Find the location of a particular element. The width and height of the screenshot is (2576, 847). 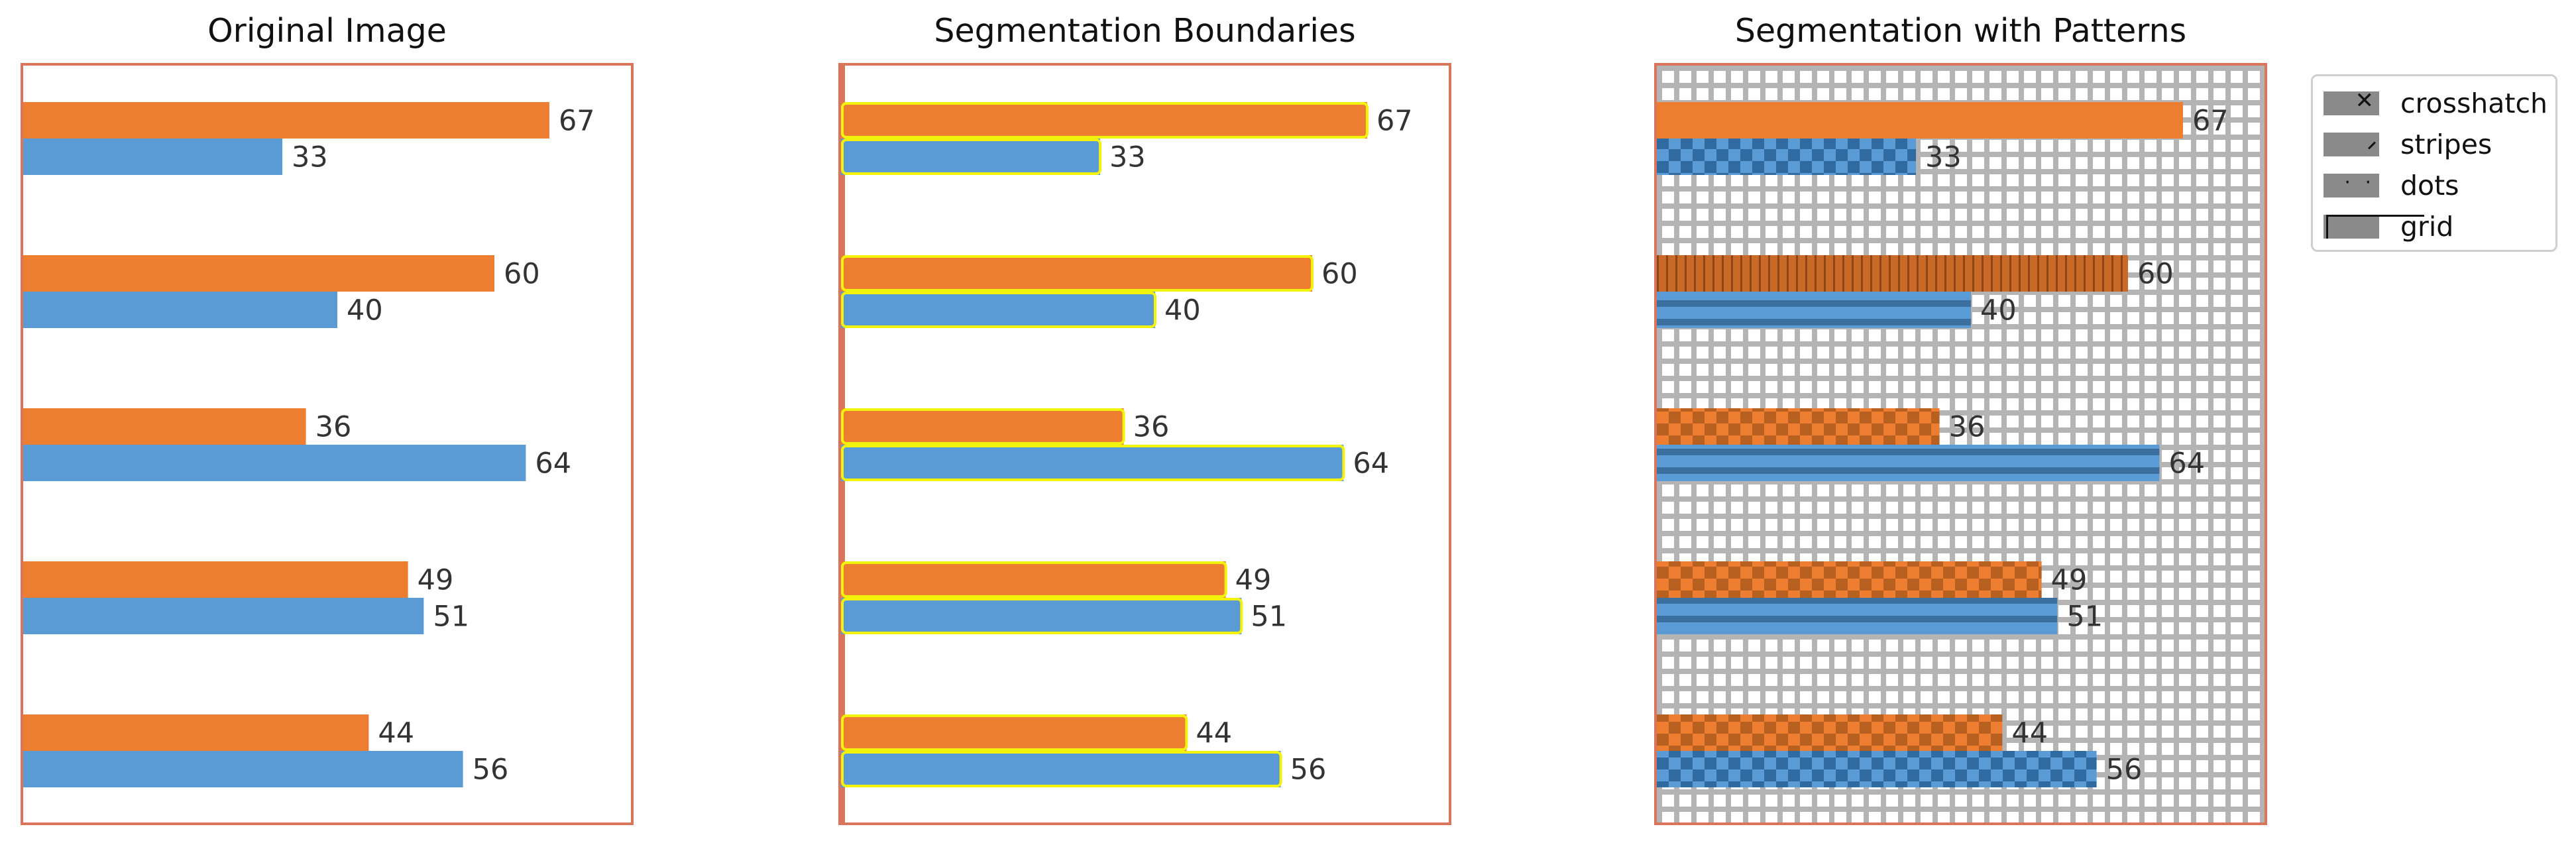

original-data-label: 64 is located at coordinates (553, 463).